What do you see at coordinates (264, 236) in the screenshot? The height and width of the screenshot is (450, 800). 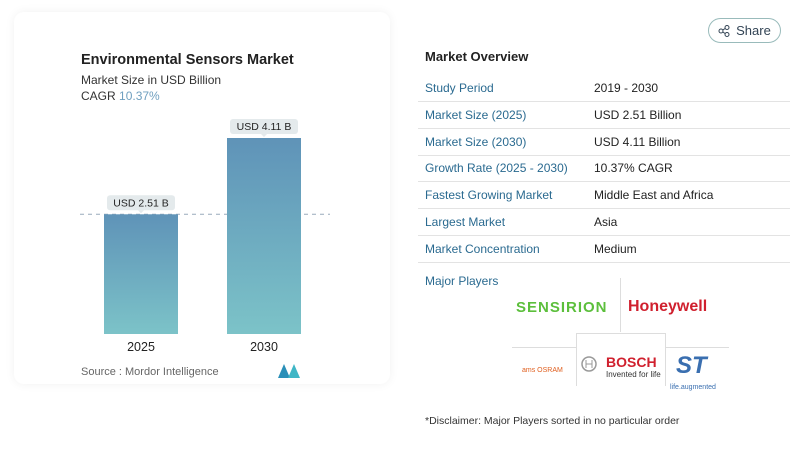 I see `bar-2030` at bounding box center [264, 236].